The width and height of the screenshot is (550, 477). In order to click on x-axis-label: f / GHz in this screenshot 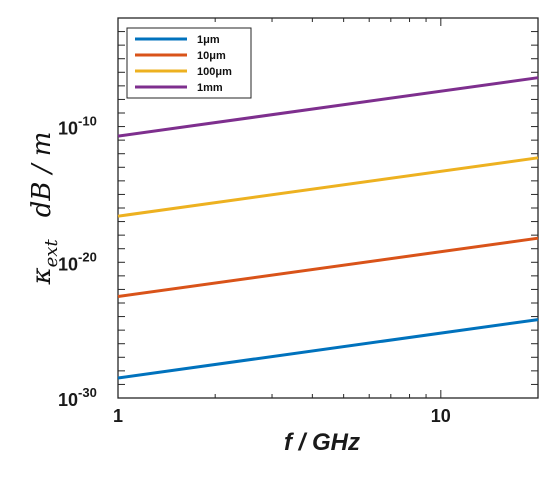, I will do `click(322, 442)`.